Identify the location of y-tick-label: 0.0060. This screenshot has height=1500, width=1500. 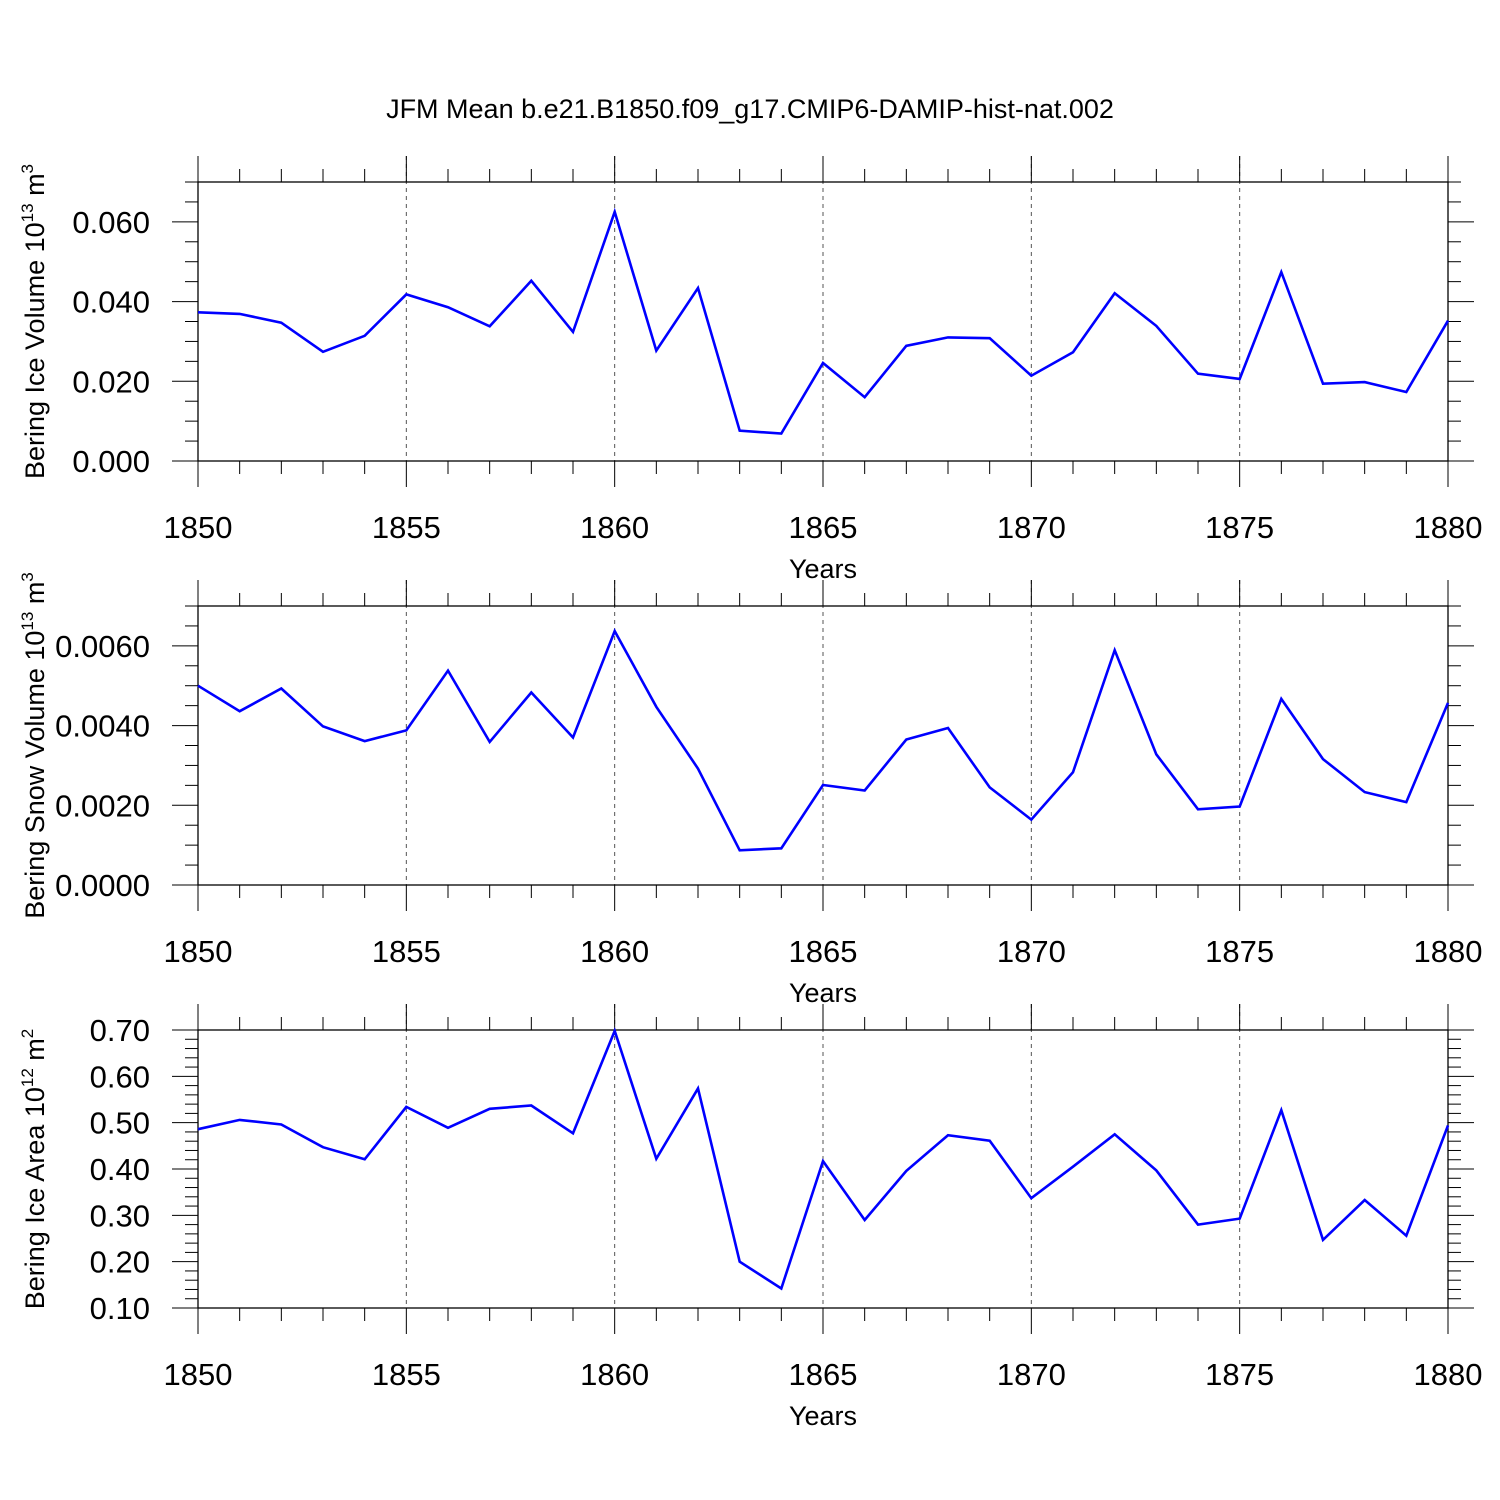
(102, 646).